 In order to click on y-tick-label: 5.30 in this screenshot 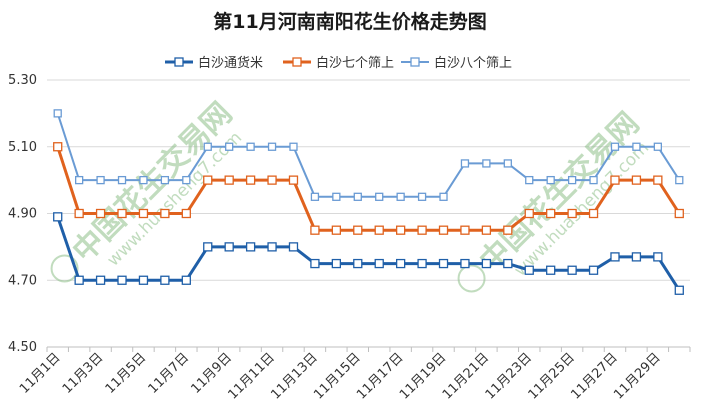, I will do `click(22, 80)`.